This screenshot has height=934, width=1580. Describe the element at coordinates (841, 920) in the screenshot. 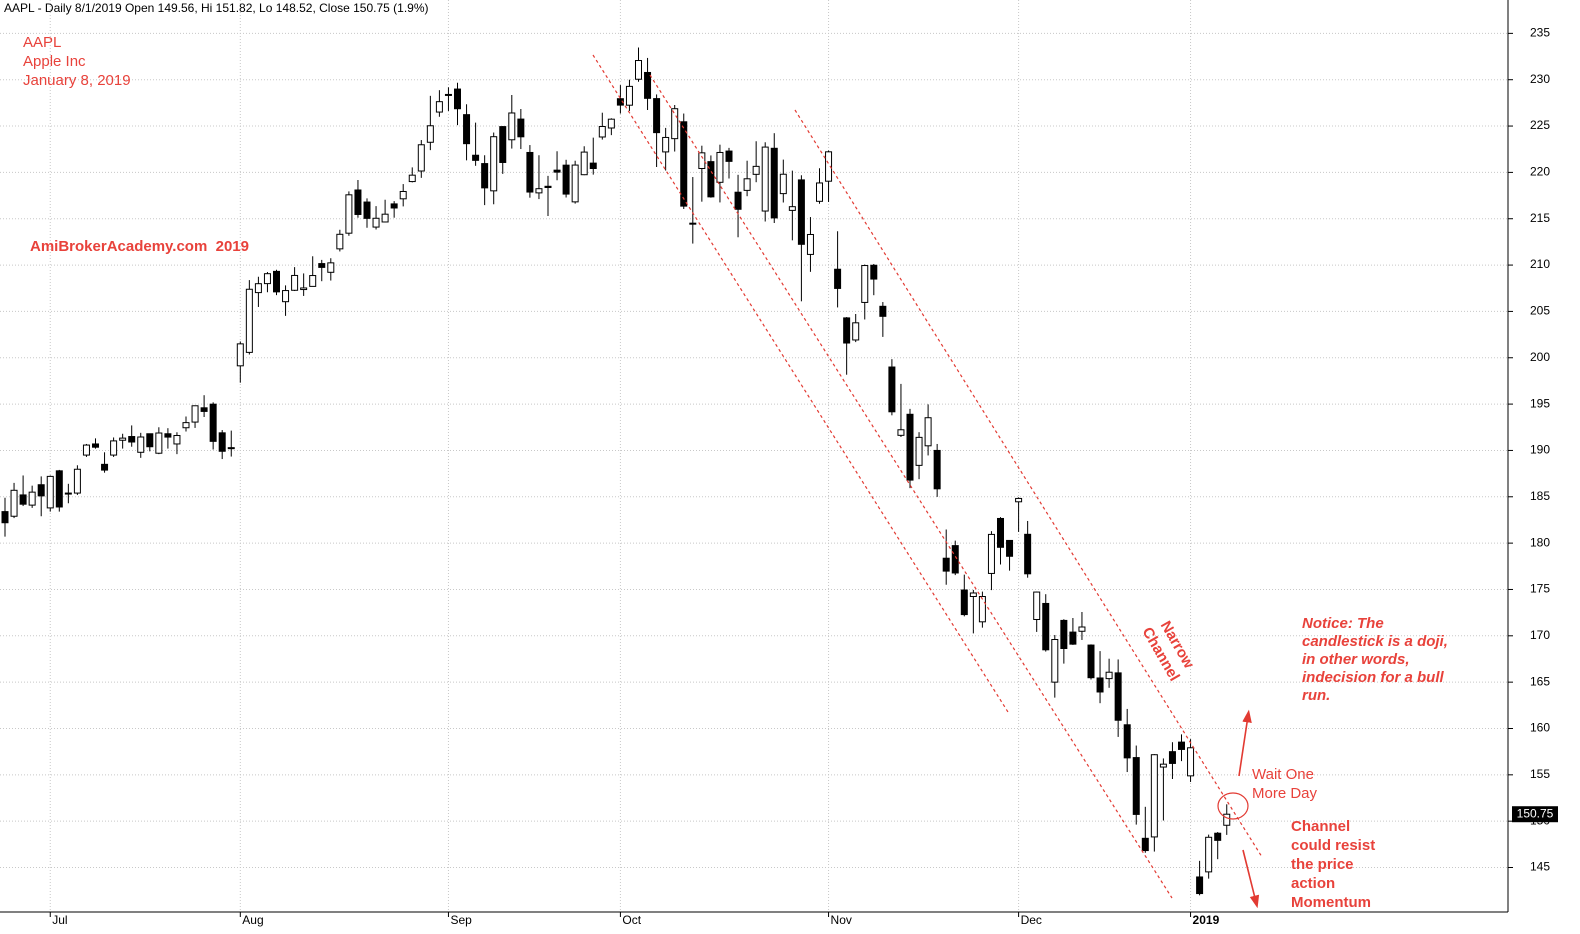

I see `x-tick-label: Nov` at that location.